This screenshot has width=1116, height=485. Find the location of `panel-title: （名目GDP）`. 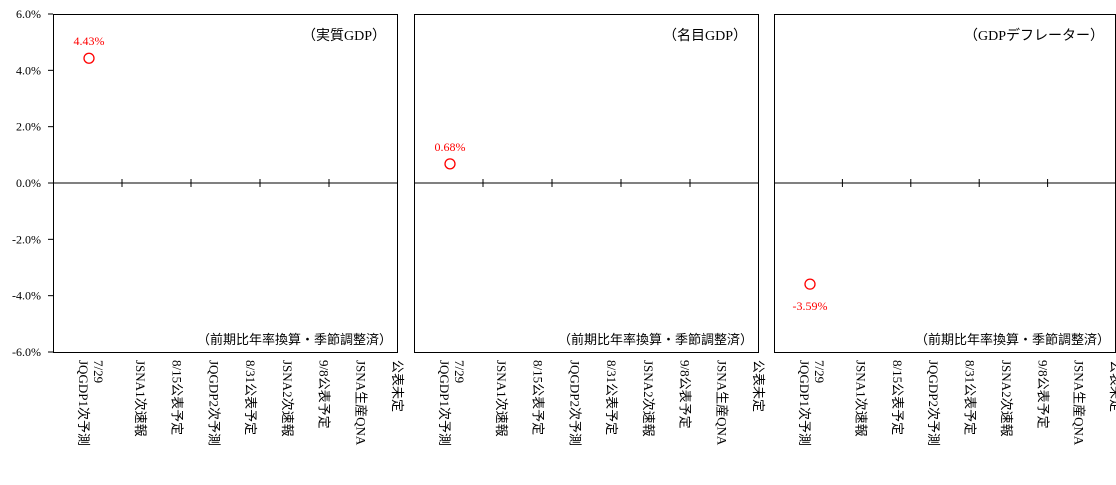

panel-title: （名目GDP） is located at coordinates (705, 36).